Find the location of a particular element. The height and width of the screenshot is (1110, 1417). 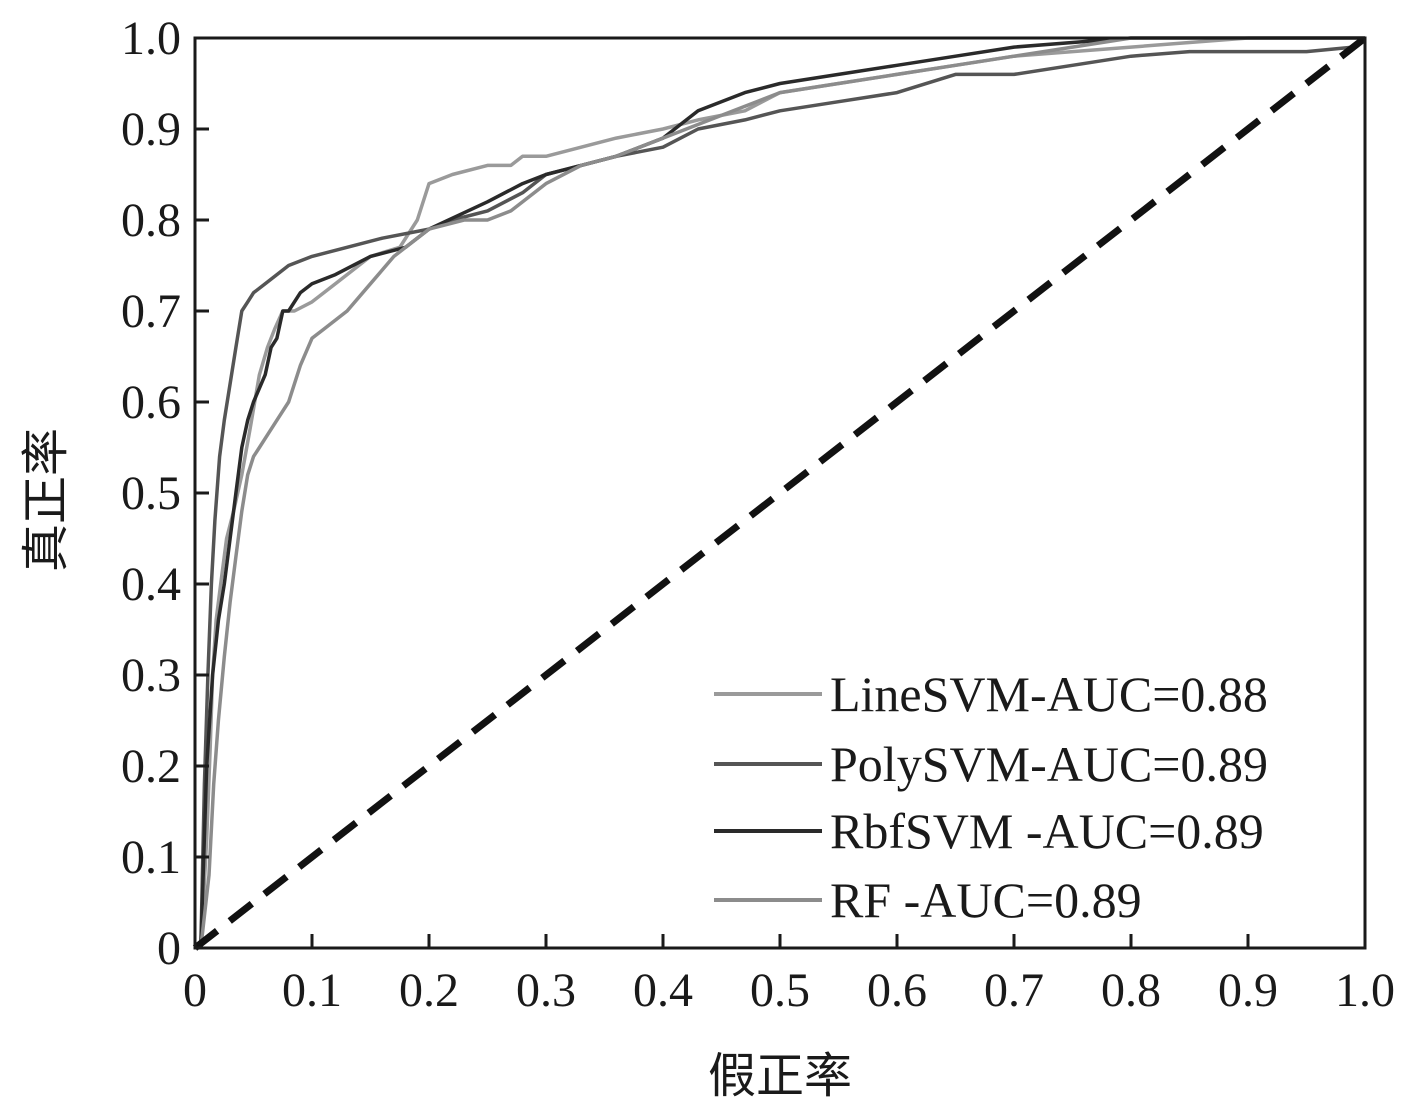

x-tick-label: 0.2 is located at coordinates (429, 990).